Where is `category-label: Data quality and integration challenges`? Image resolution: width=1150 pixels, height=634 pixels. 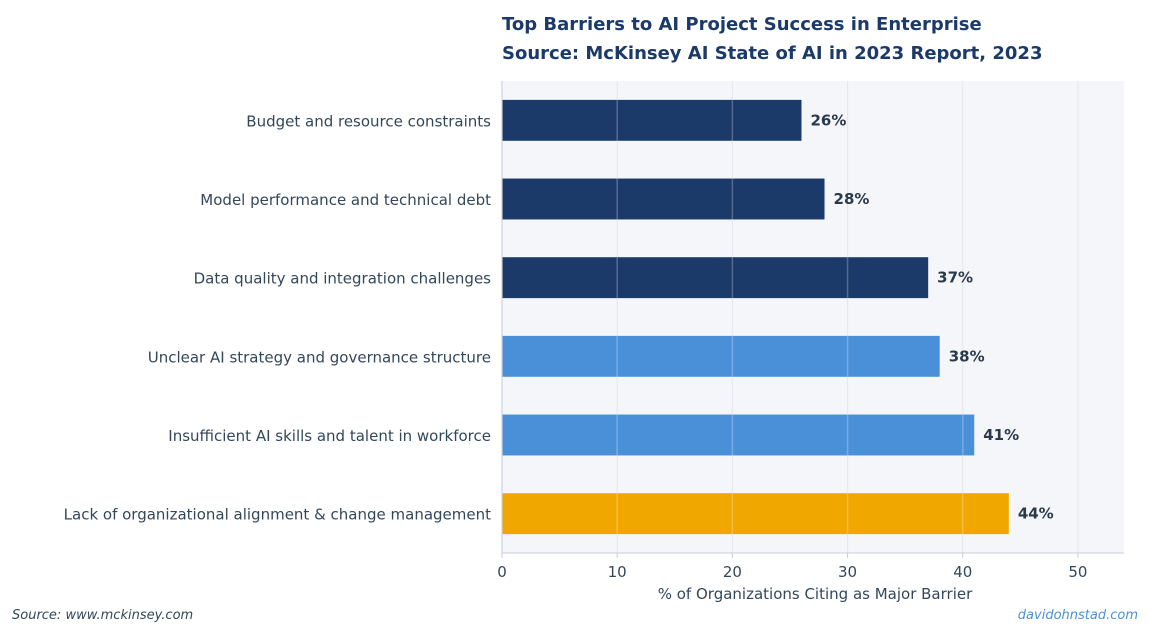
category-label: Data quality and integration challenges is located at coordinates (343, 279).